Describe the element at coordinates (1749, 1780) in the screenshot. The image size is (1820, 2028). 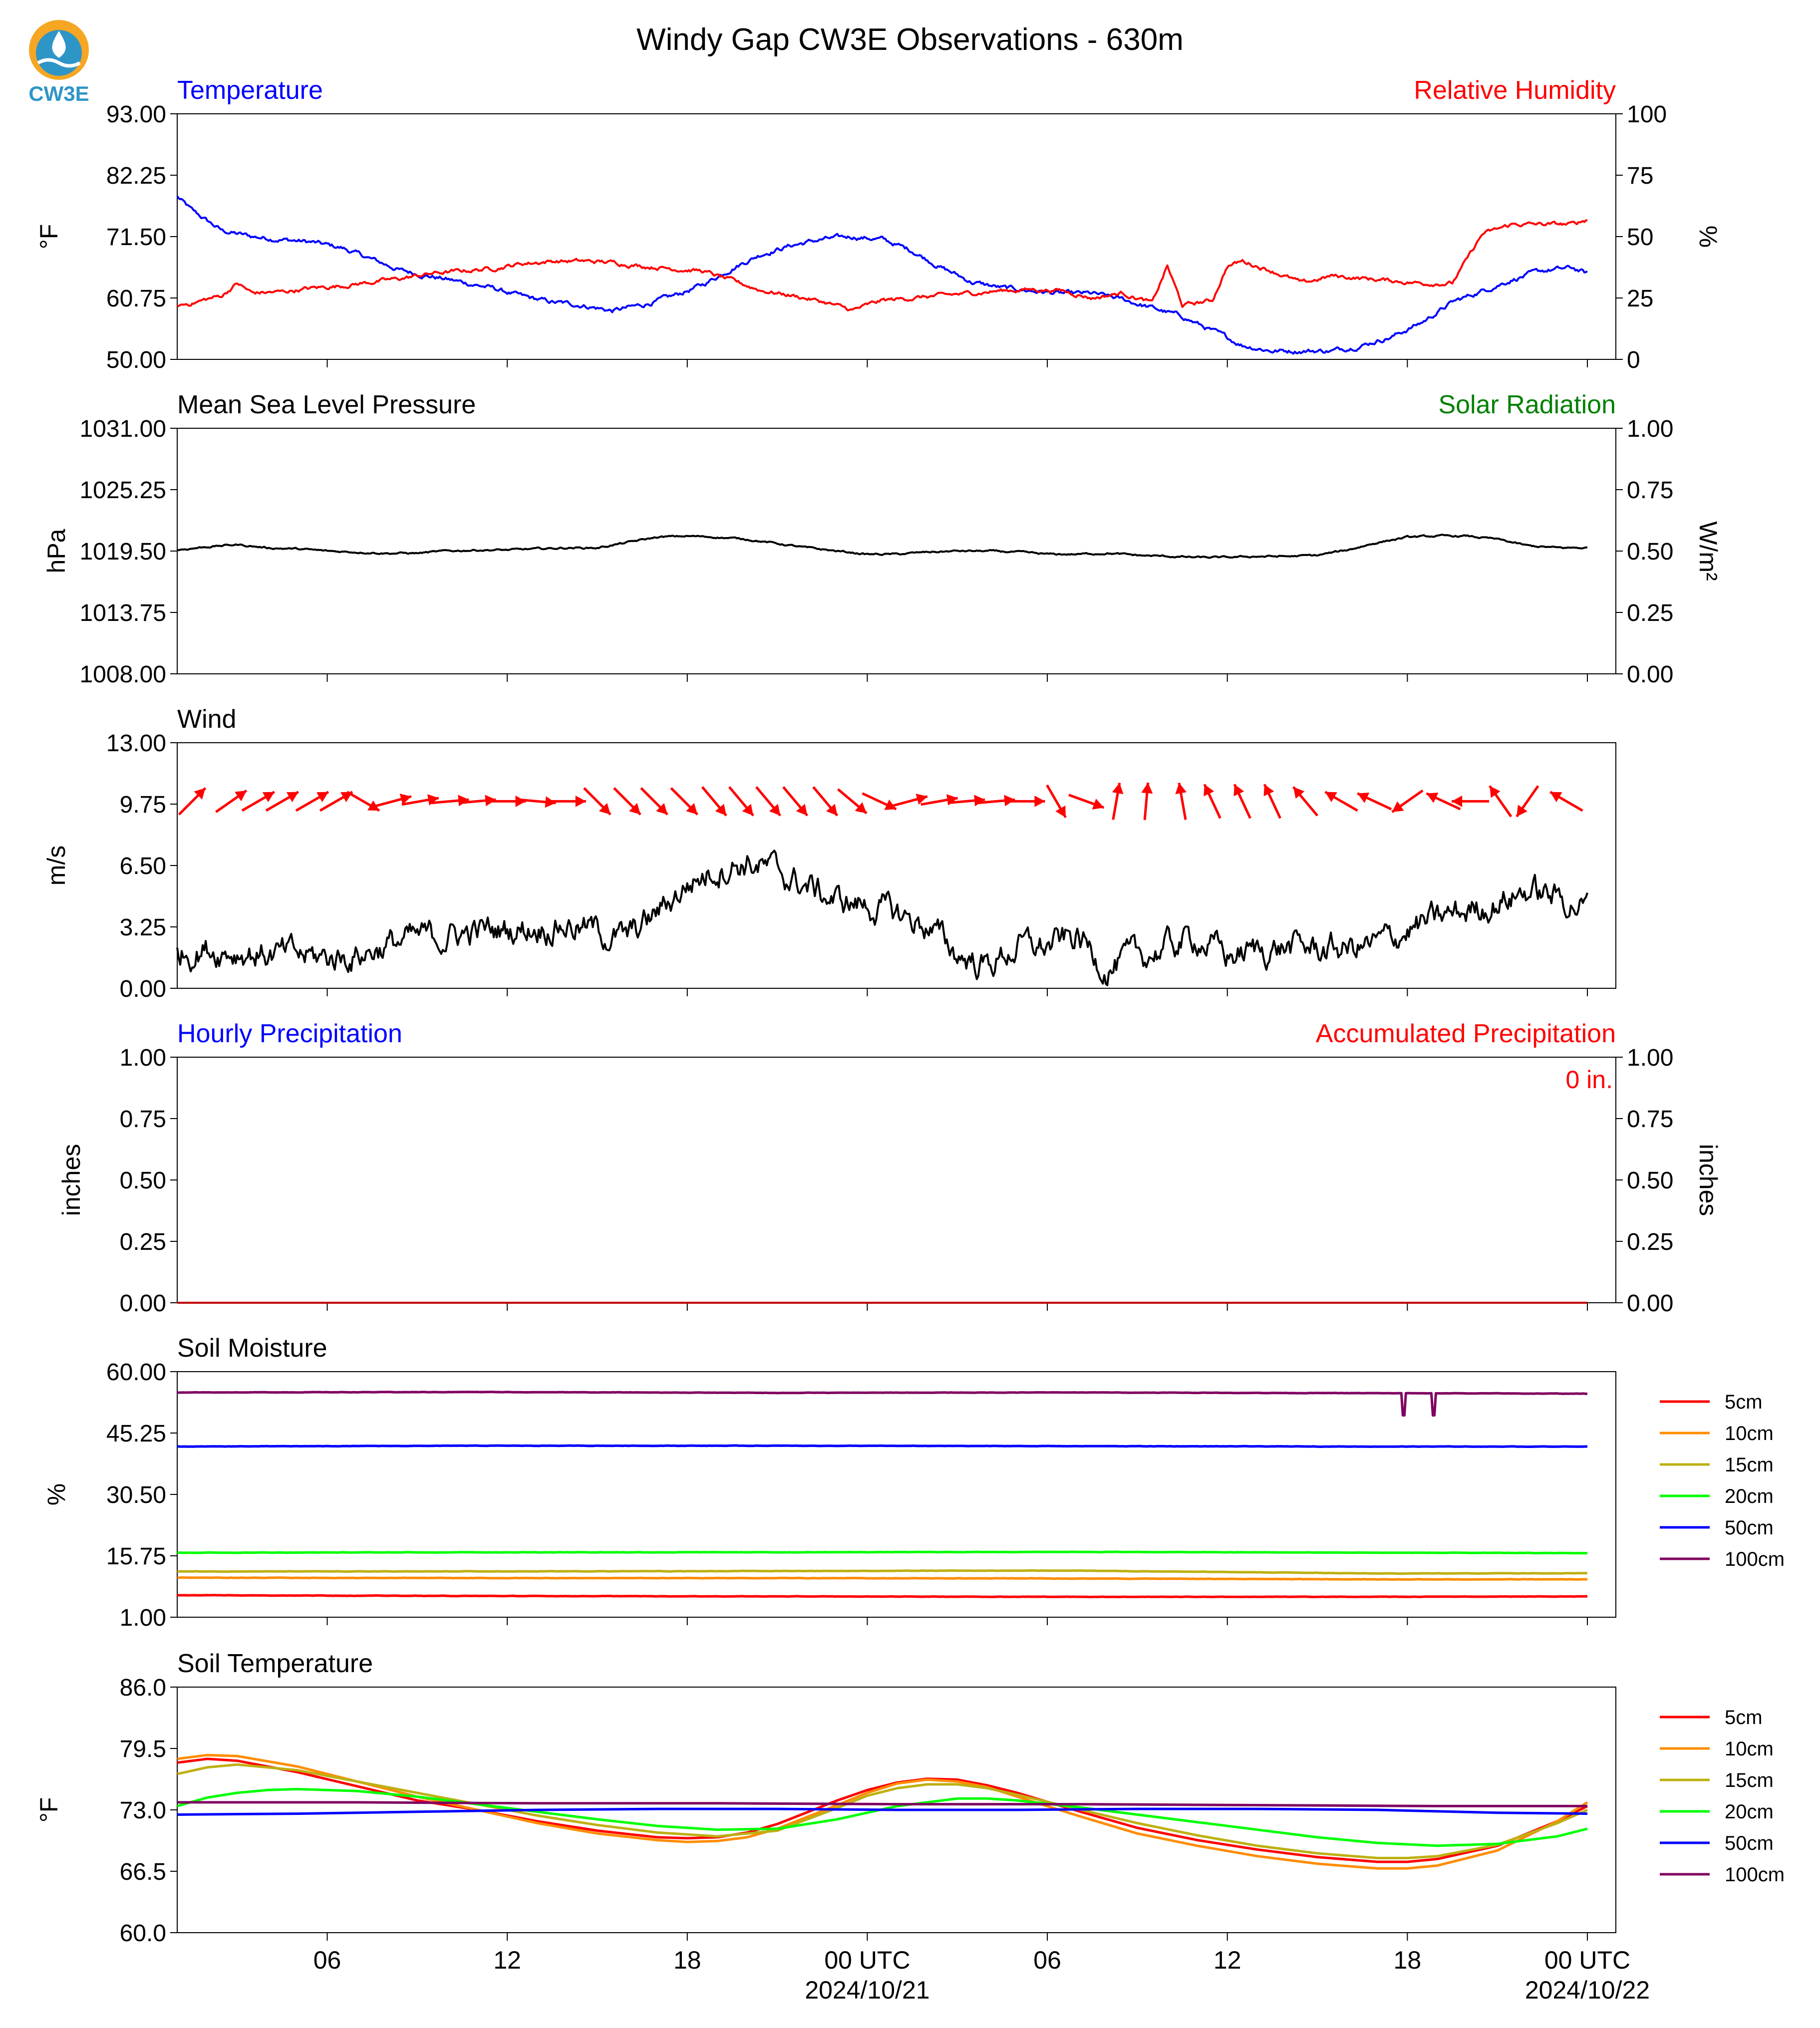
I see `legend-label: 15cm` at that location.